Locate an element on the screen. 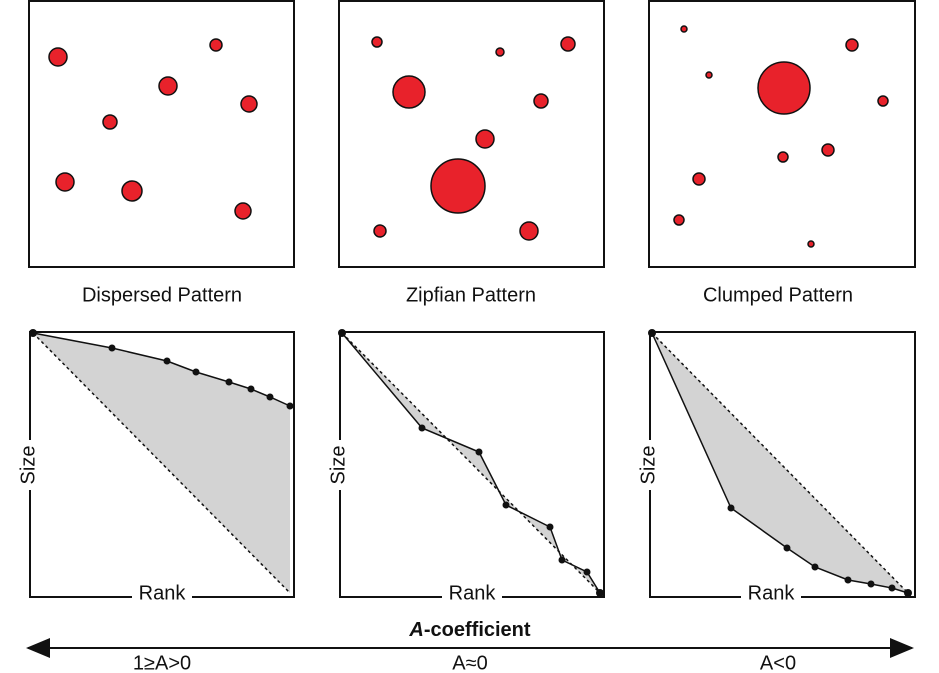 The image size is (939, 673). range-label: A≈0 is located at coordinates (469, 662).